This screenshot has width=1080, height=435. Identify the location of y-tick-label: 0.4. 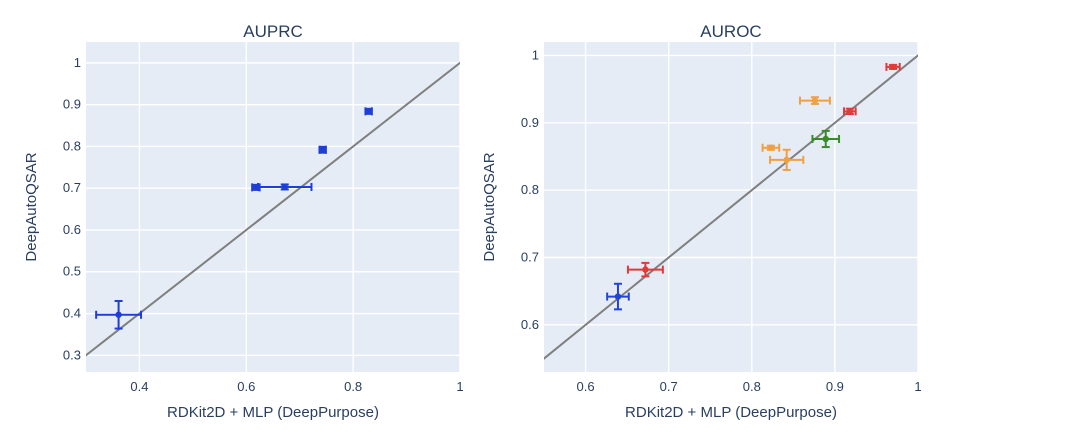
(72, 313).